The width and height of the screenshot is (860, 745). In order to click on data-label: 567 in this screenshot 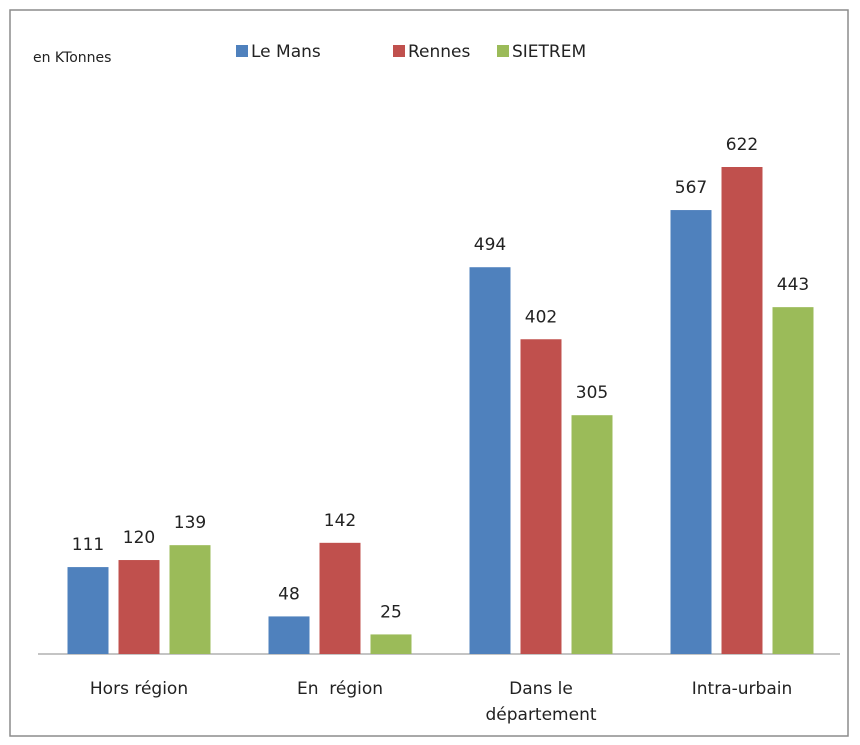, I will do `click(691, 188)`.